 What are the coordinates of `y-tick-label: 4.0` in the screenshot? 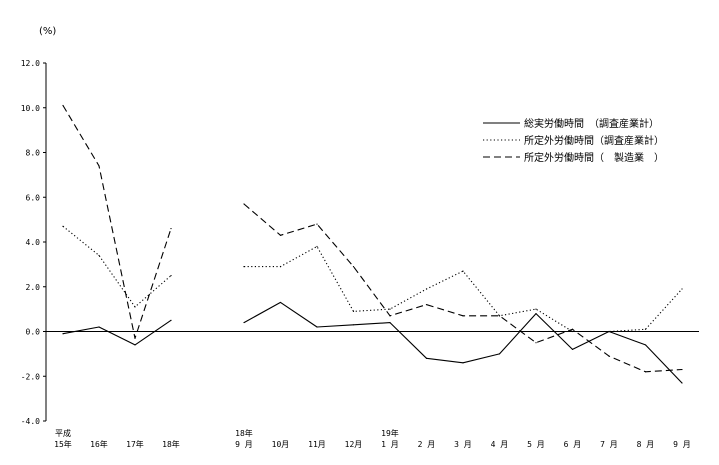 It's located at (33, 242).